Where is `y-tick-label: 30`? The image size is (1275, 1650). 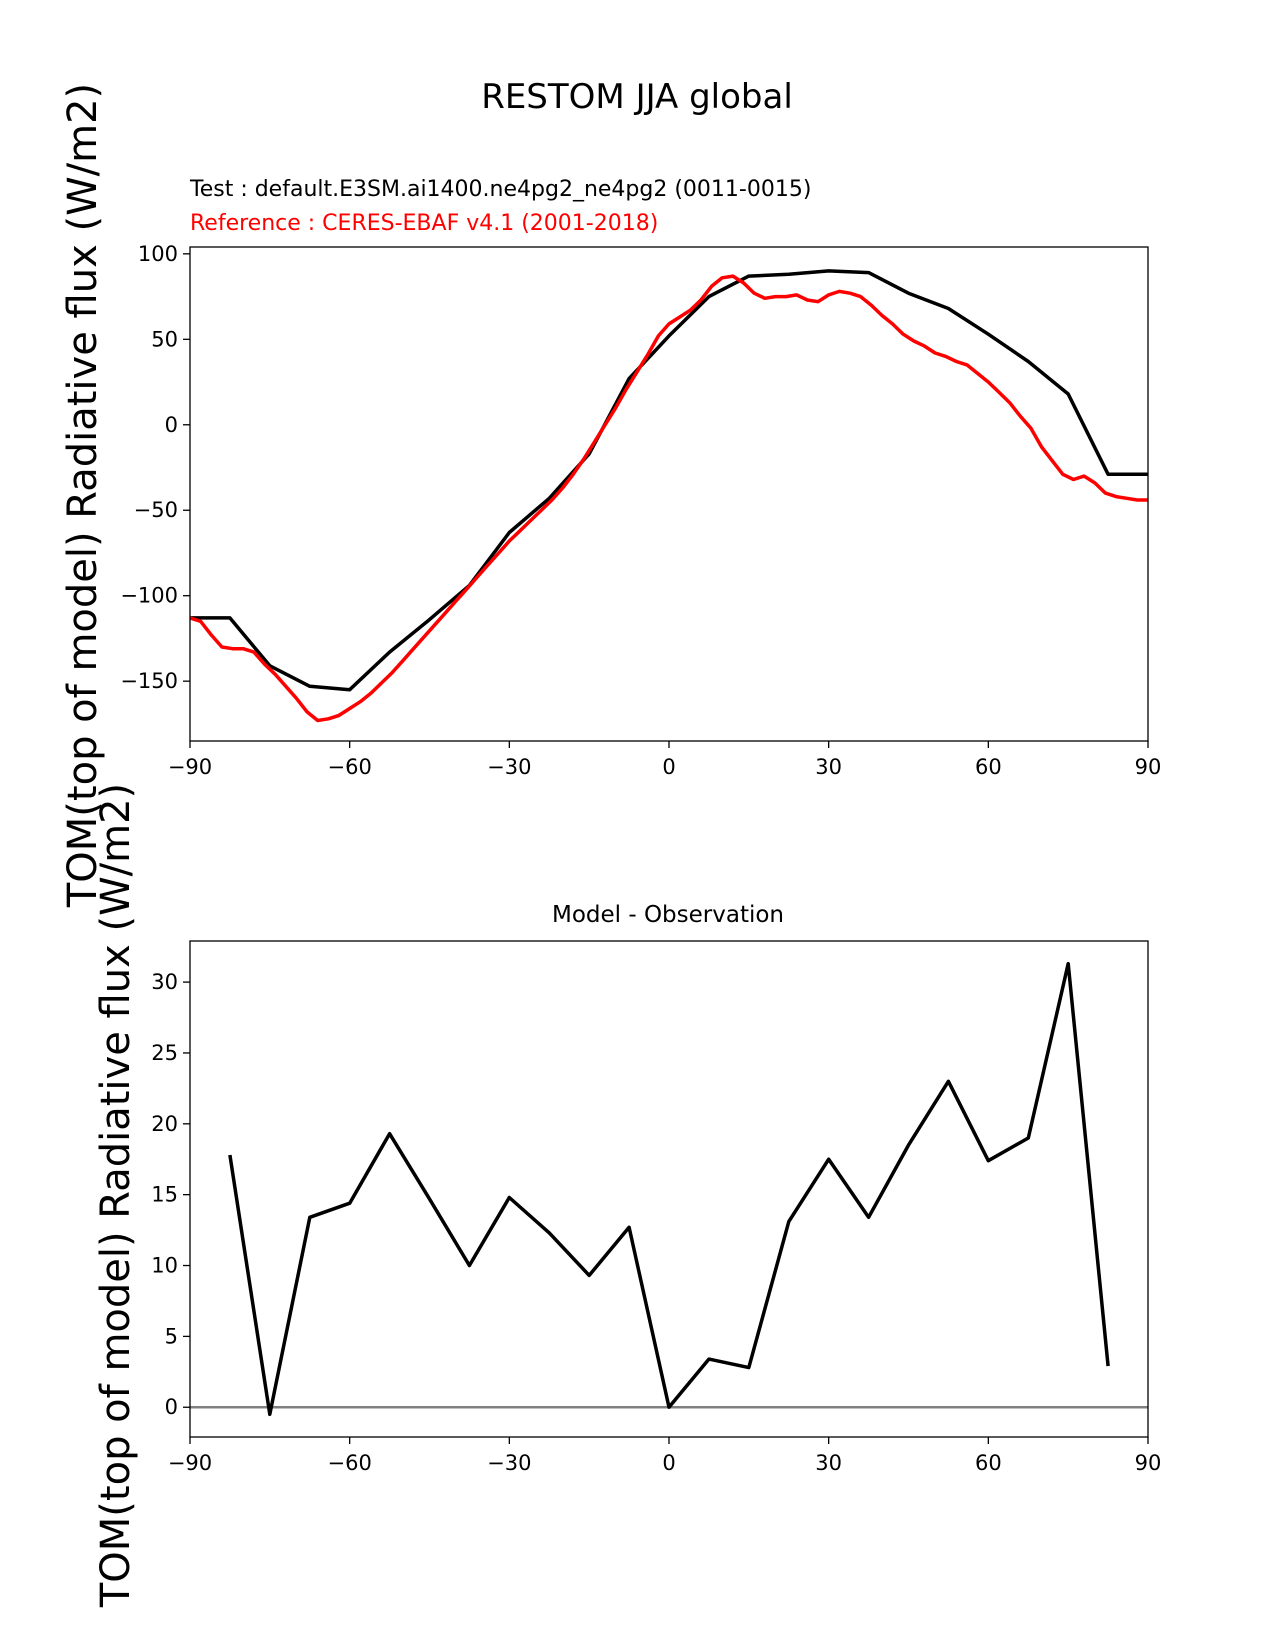
y-tick-label: 30 is located at coordinates (164, 982).